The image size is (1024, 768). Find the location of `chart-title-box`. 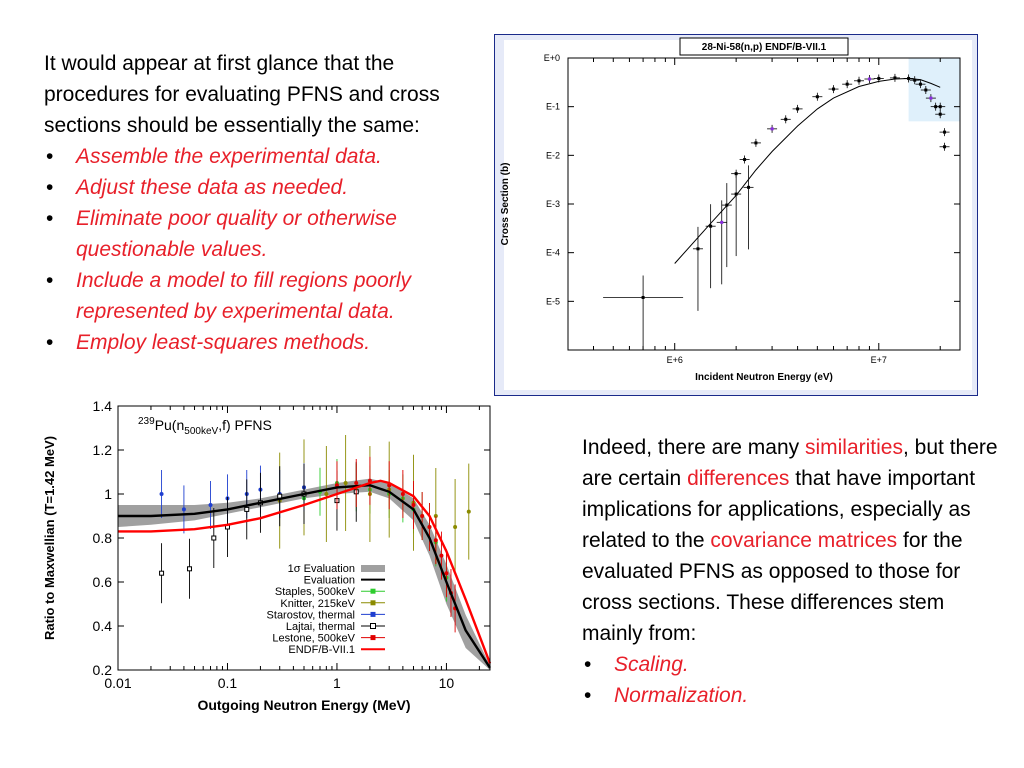

chart-title-box is located at coordinates (764, 46).